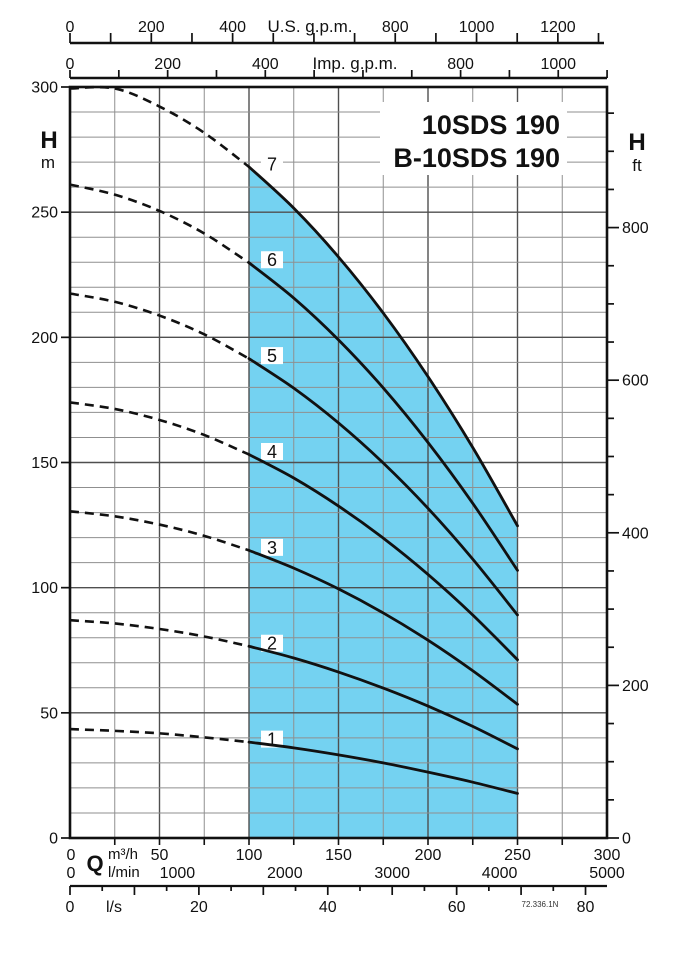  I want to click on head-m-unit: m, so click(48, 162).